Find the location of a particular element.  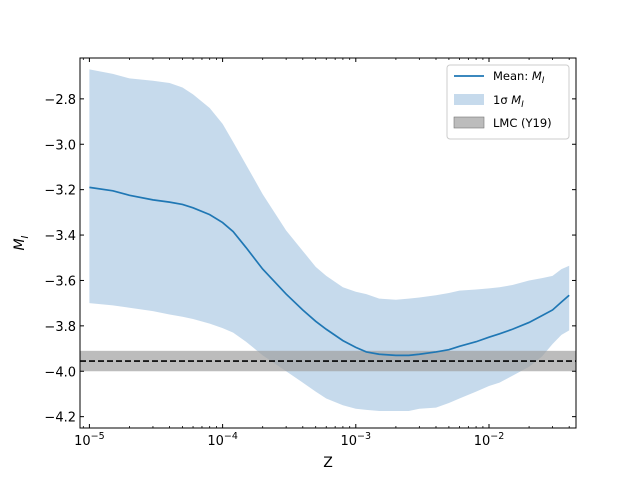

legend-lmc-swatch is located at coordinates (469, 122).